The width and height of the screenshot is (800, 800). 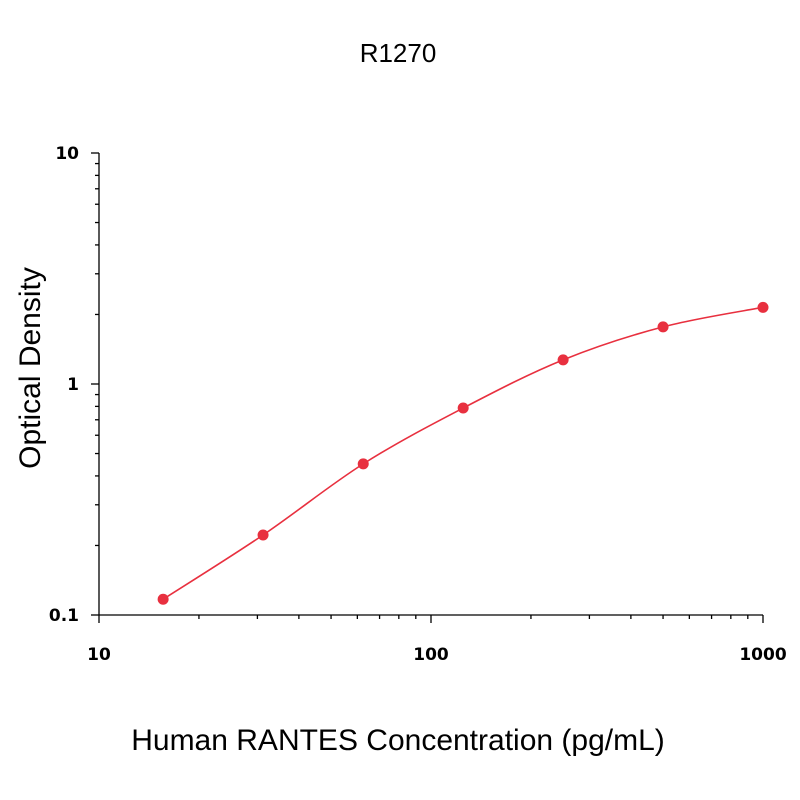 I want to click on y-tick-label: 1, so click(x=73, y=385).